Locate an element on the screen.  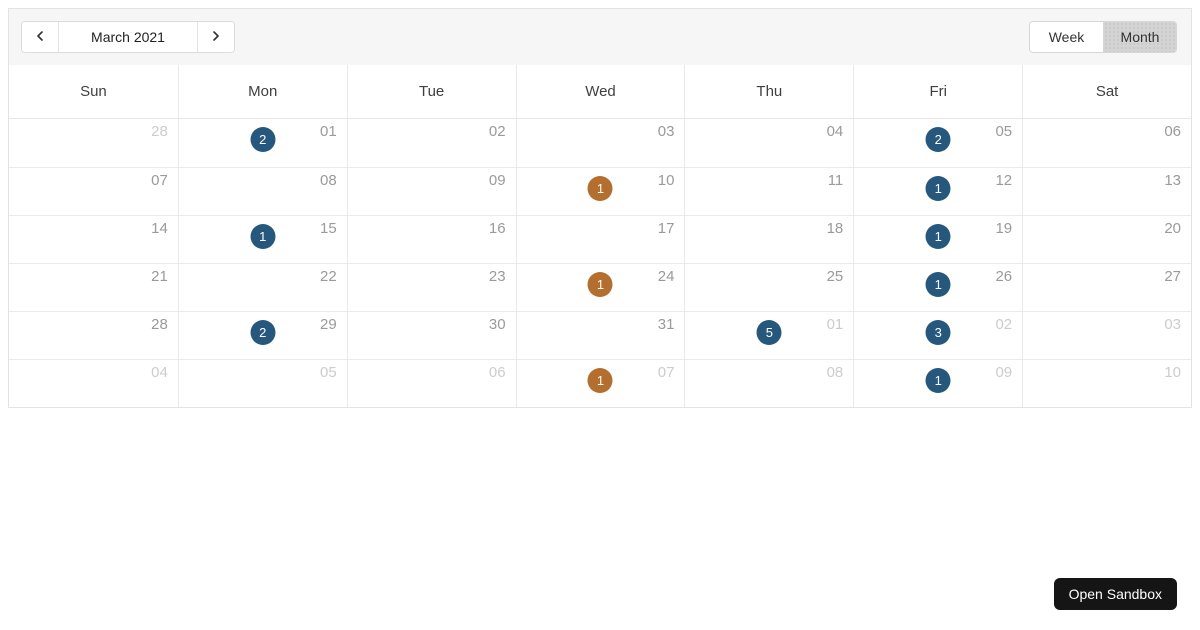
day-header-cell: Fri is located at coordinates (937, 91).